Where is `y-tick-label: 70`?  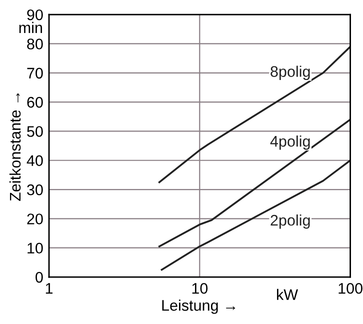
y-tick-label: 70 is located at coordinates (35, 73).